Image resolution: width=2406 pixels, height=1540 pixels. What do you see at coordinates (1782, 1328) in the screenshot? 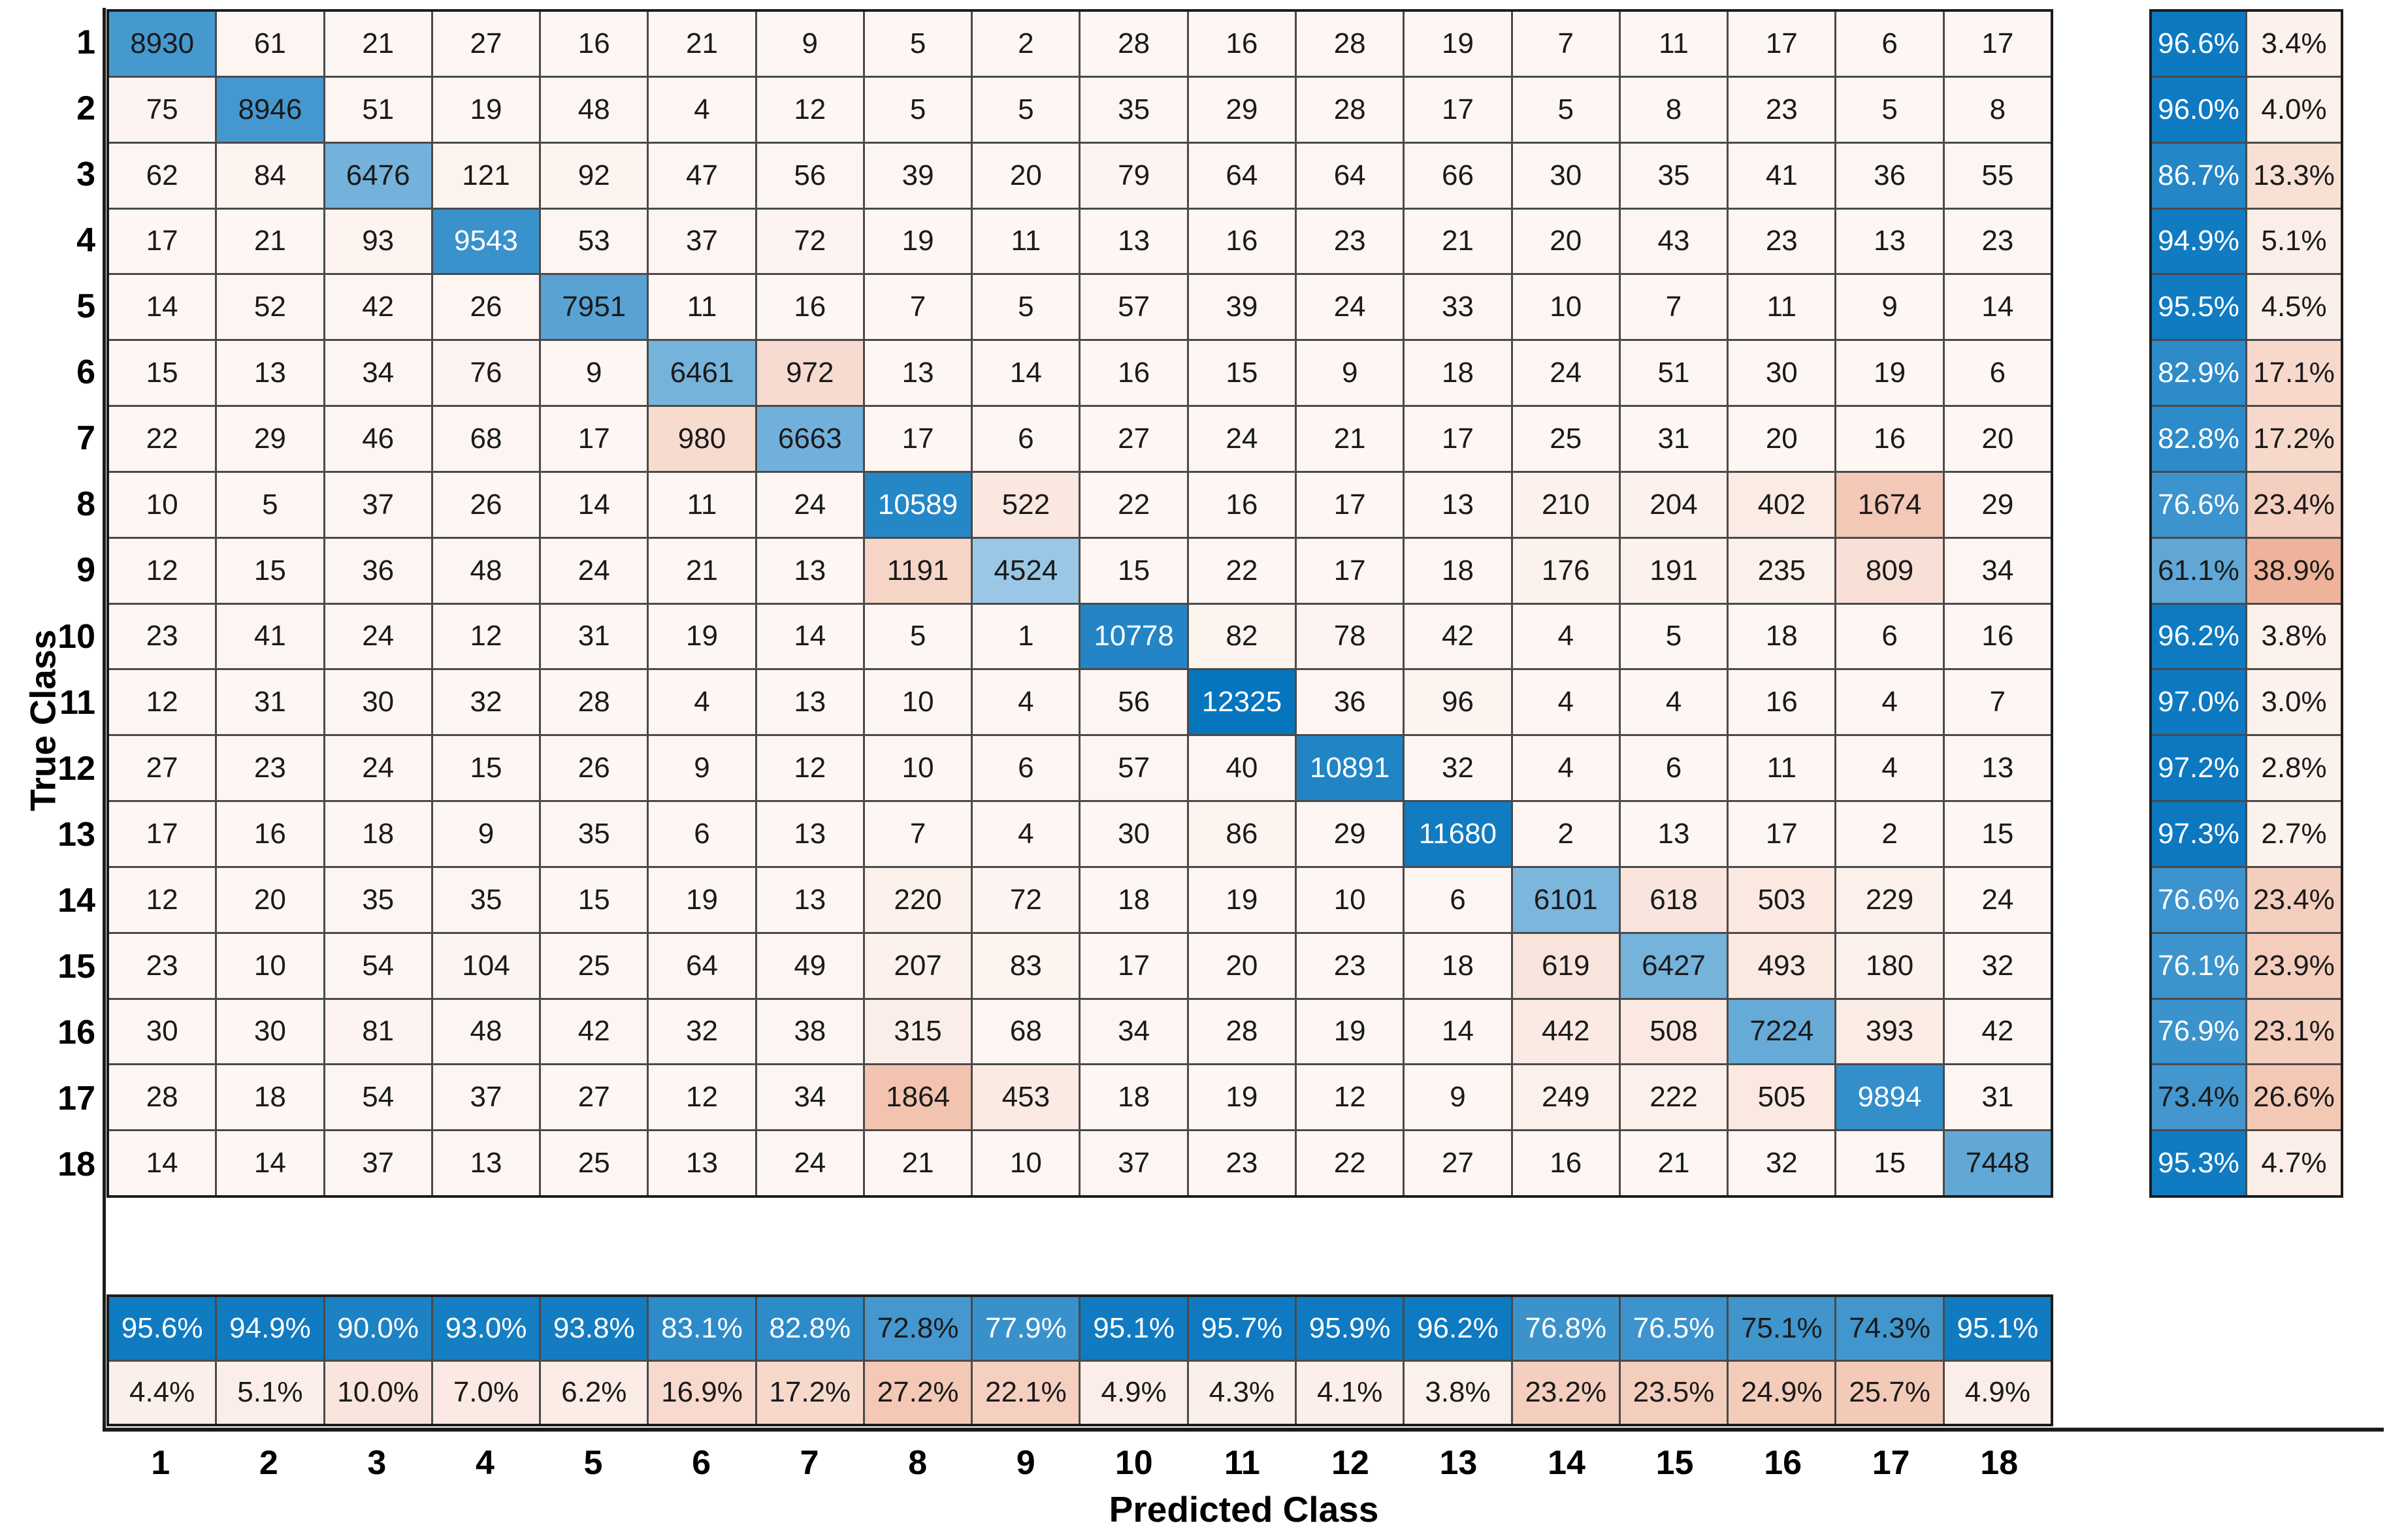
I see `col-summary-correct-cell: 75.1%` at bounding box center [1782, 1328].